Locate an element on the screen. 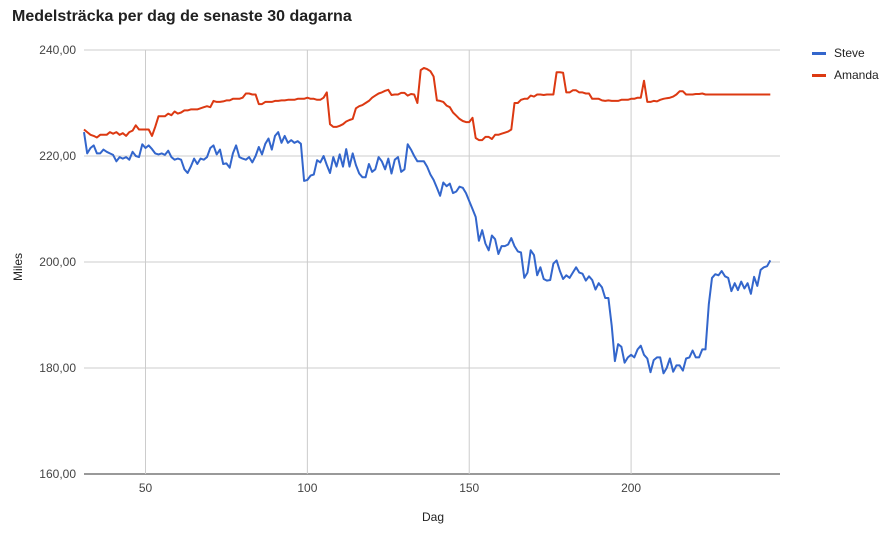  x-tick-label: 200 is located at coordinates (631, 488).